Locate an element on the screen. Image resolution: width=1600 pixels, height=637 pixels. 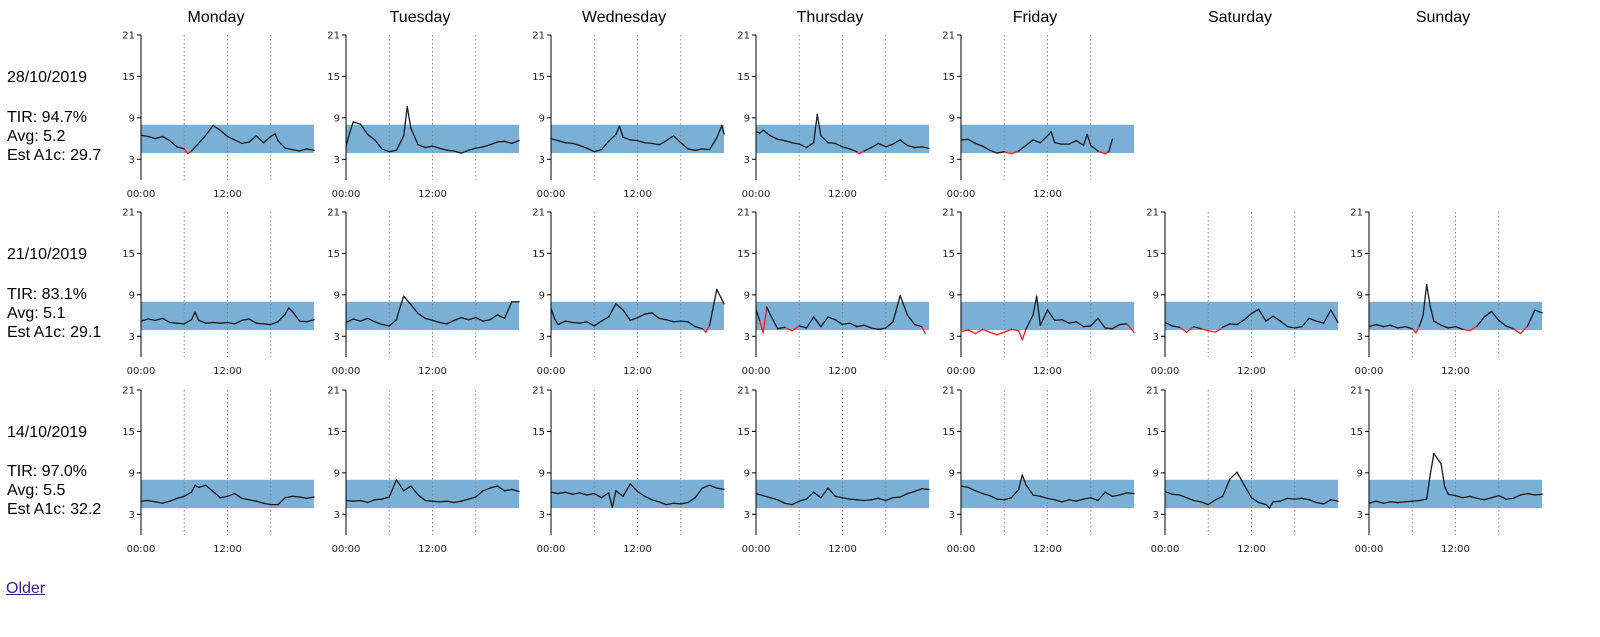
y-tick-label: 9 is located at coordinates (542, 473).